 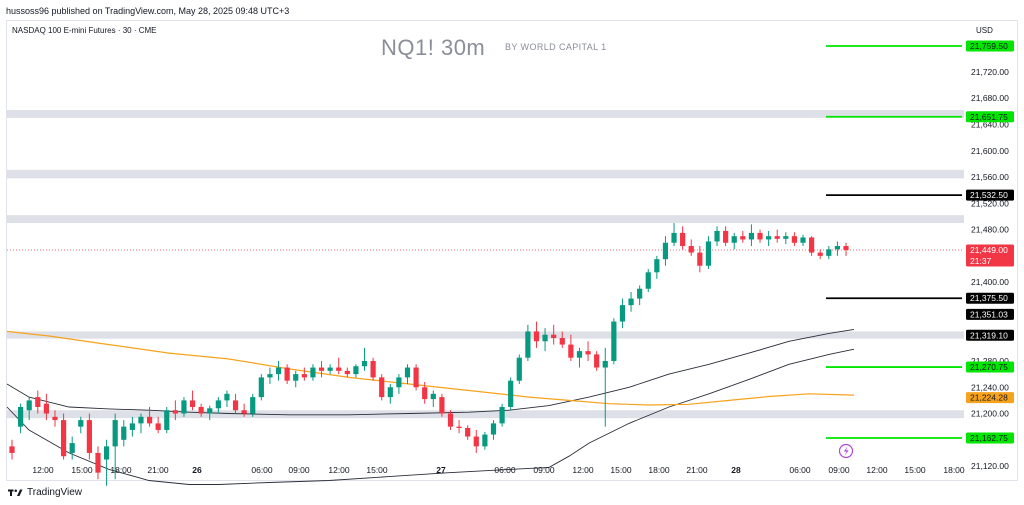 I want to click on x-tick-label: 28, so click(x=736, y=470).